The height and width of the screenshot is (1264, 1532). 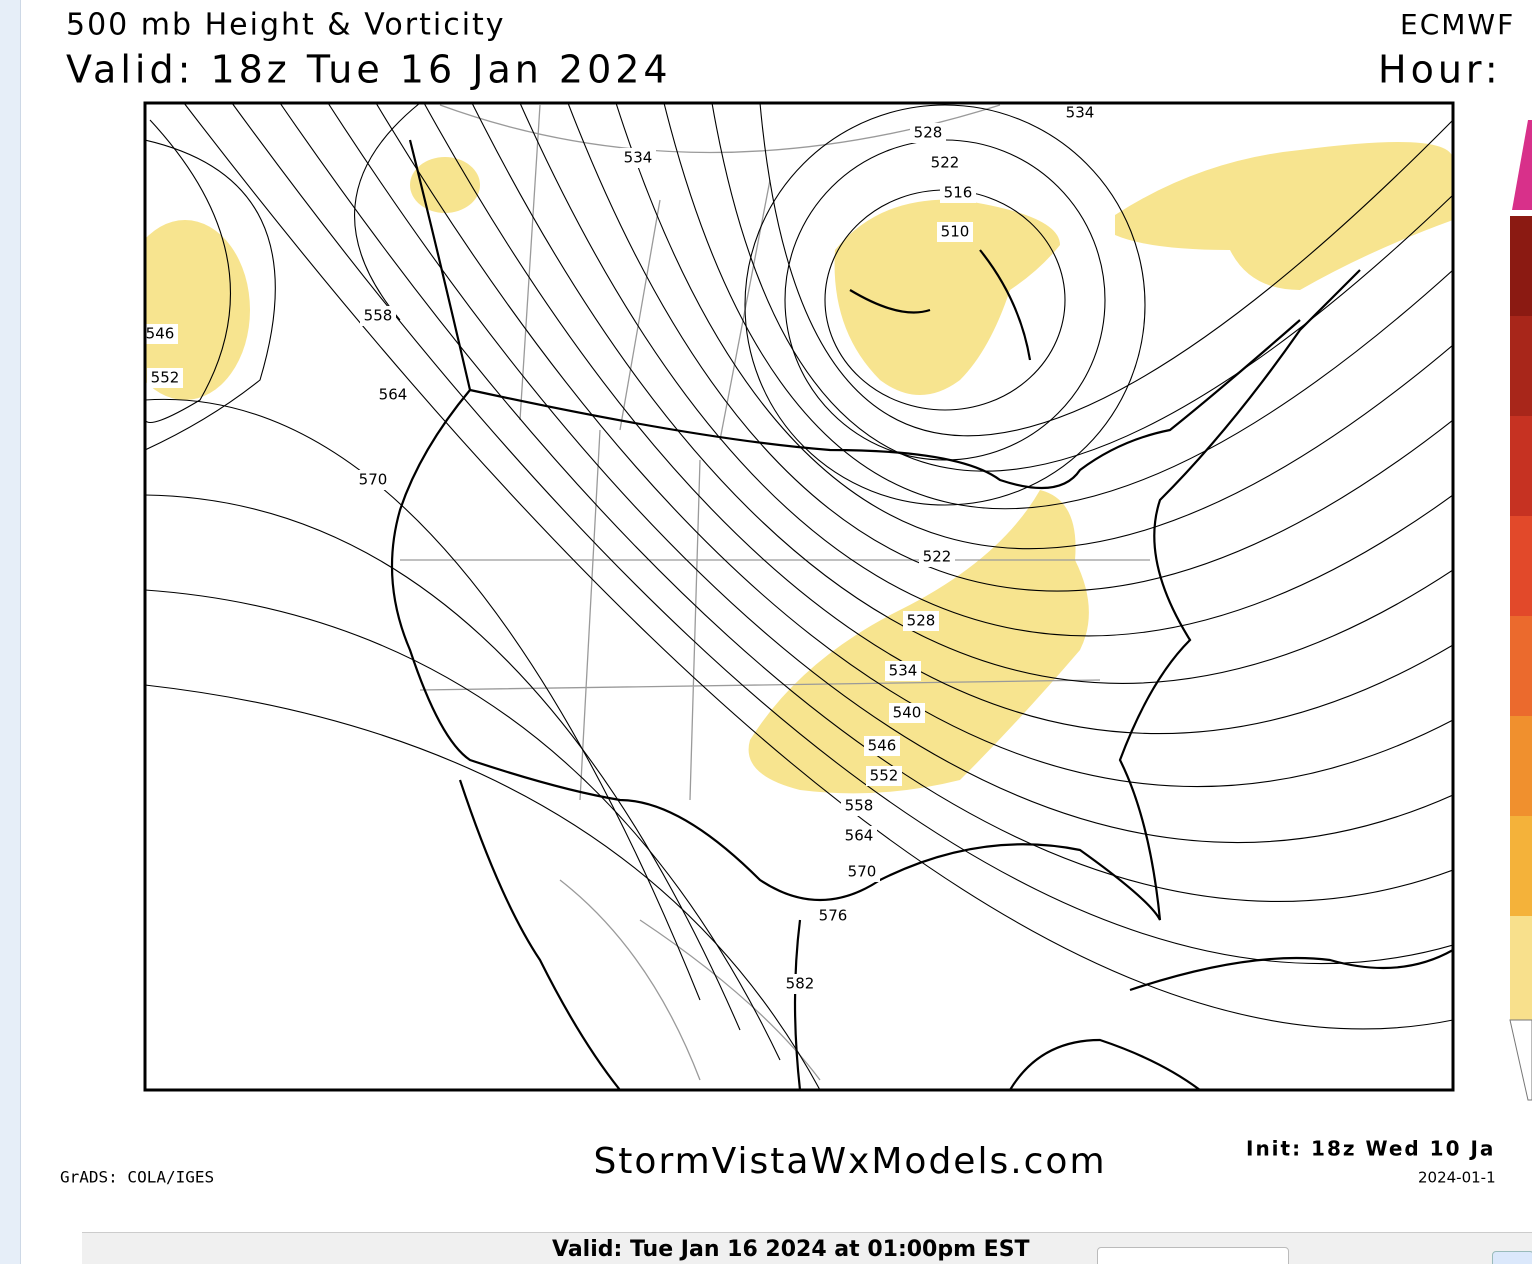 What do you see at coordinates (10, 632) in the screenshot?
I see `side-strip` at bounding box center [10, 632].